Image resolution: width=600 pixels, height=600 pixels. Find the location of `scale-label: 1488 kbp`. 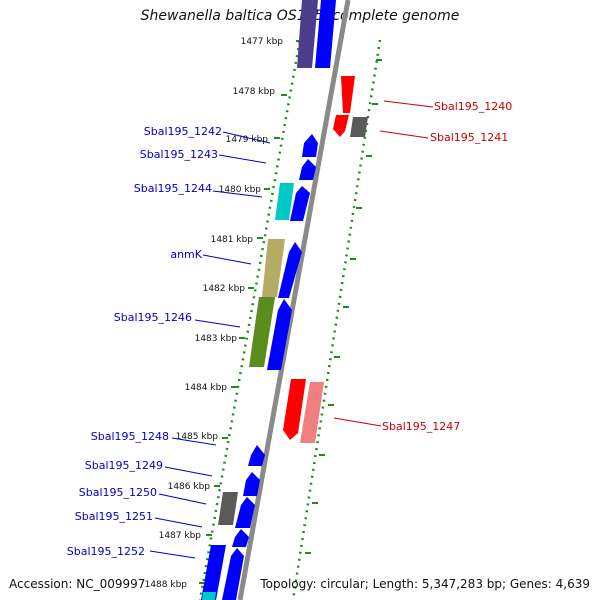

scale-label: 1488 kbp is located at coordinates (166, 585).